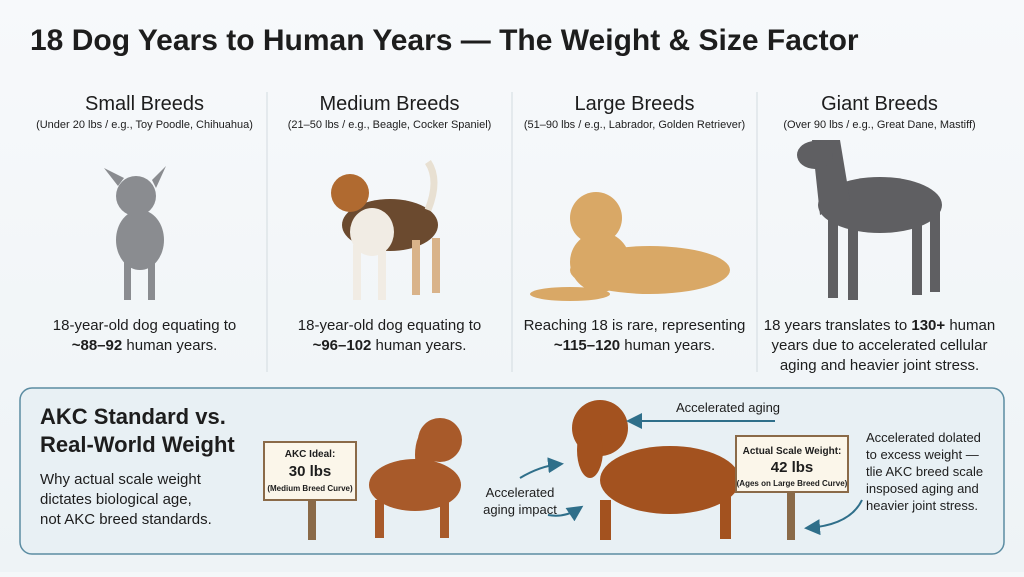 The height and width of the screenshot is (577, 1024). What do you see at coordinates (728, 407) in the screenshot?
I see `arrow-label: Accelerated aging` at bounding box center [728, 407].